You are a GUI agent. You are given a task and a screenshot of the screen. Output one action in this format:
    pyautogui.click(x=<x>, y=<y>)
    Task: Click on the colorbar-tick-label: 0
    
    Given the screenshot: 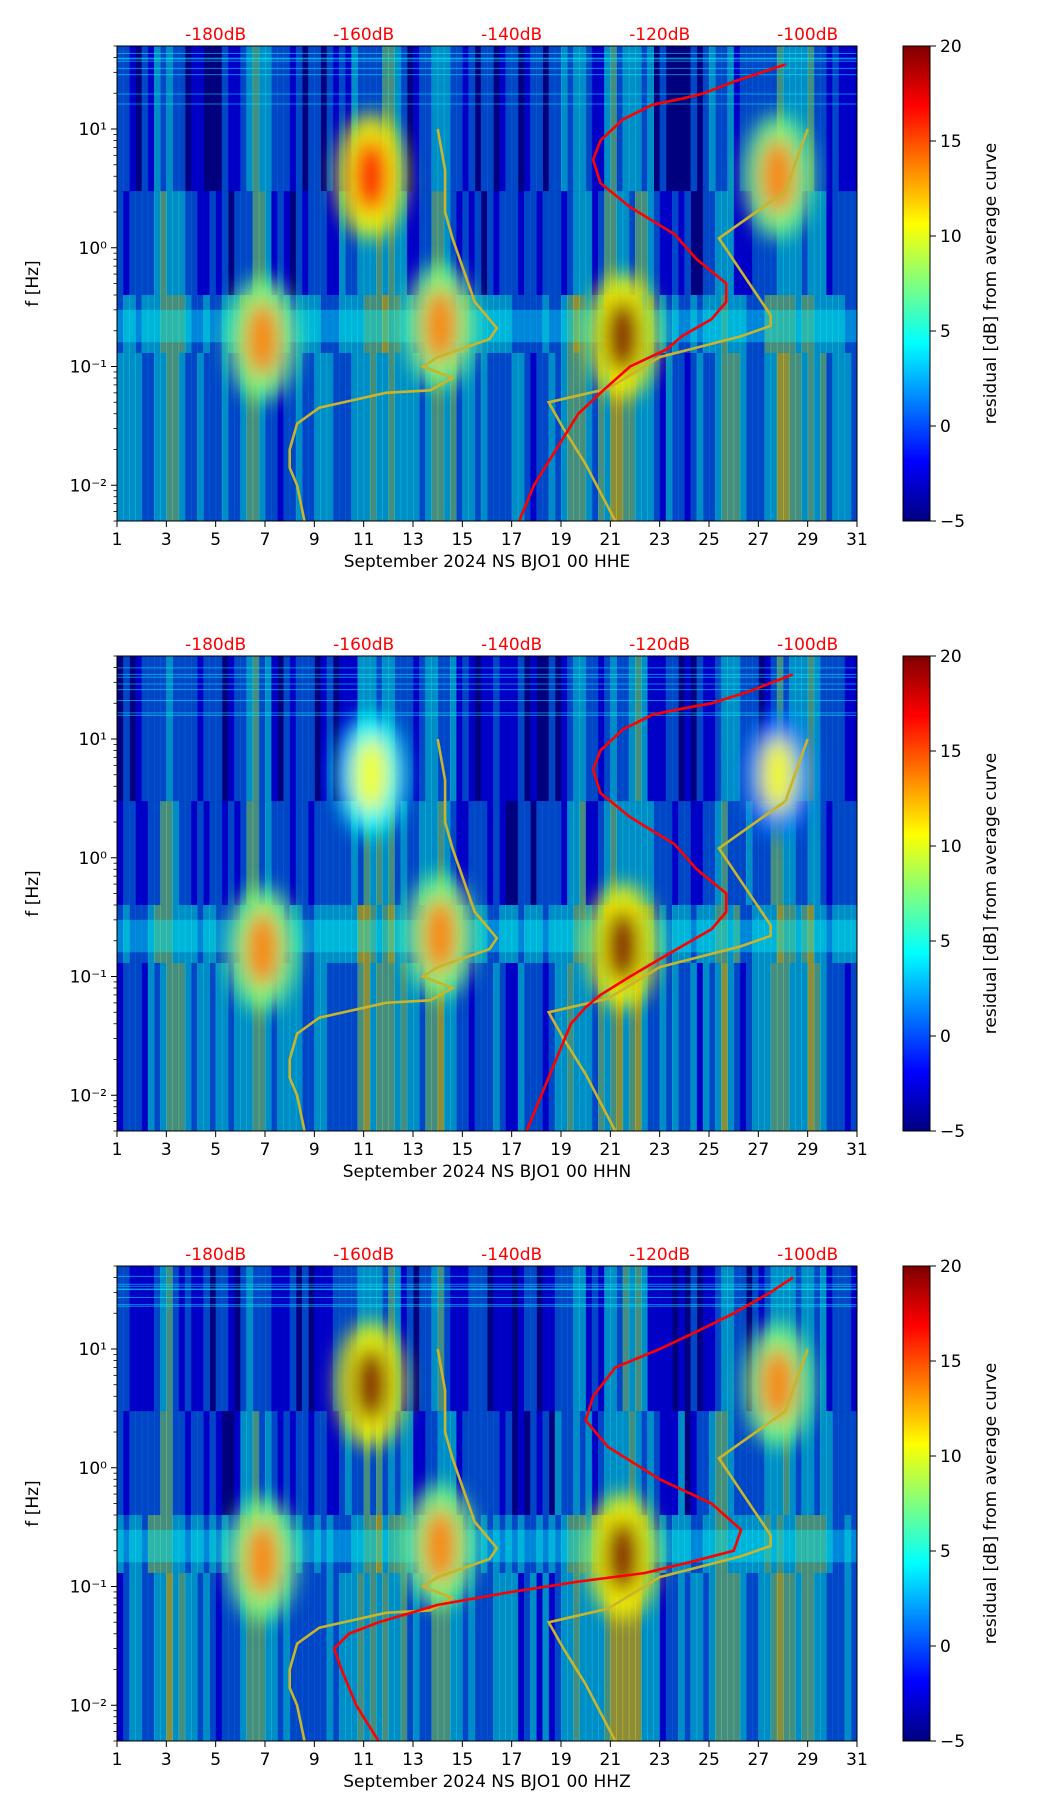 What is the action you would take?
    pyautogui.click(x=945, y=1647)
    